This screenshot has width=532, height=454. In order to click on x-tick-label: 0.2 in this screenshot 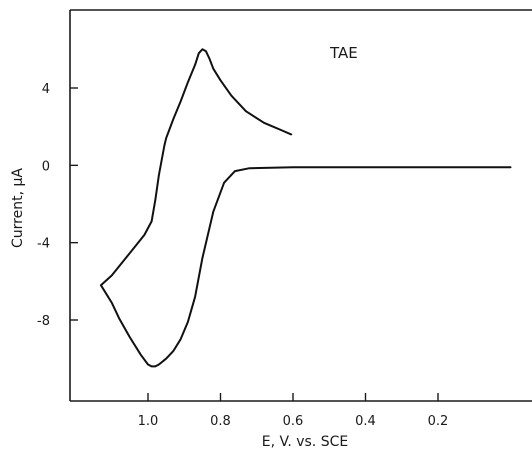, I will do `click(438, 421)`.